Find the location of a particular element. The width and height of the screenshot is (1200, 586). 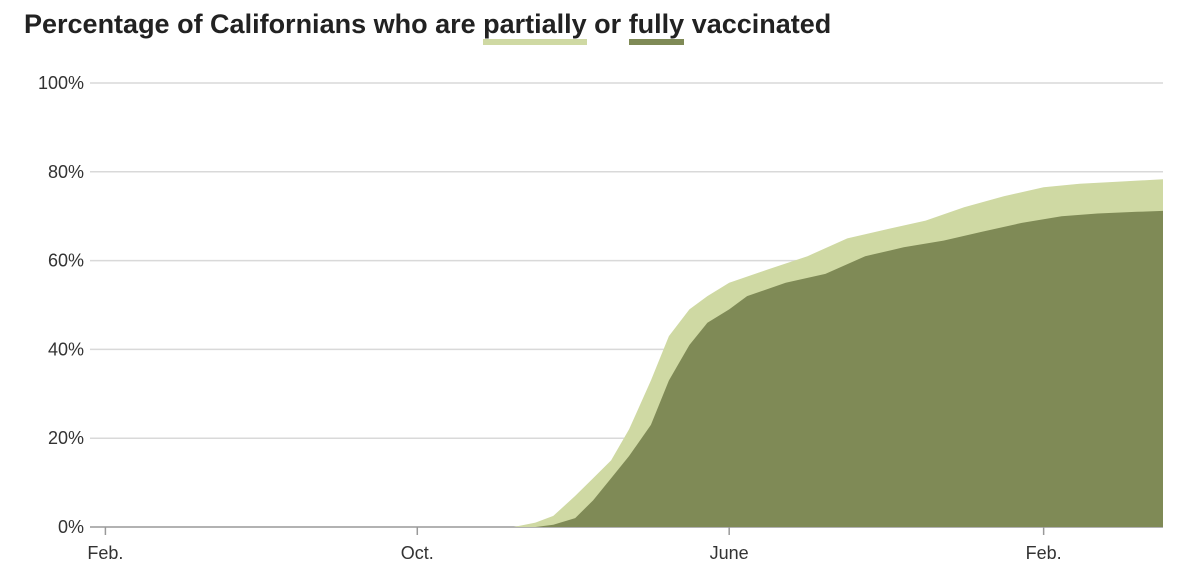

title-suffix: vaccinated is located at coordinates (758, 24).